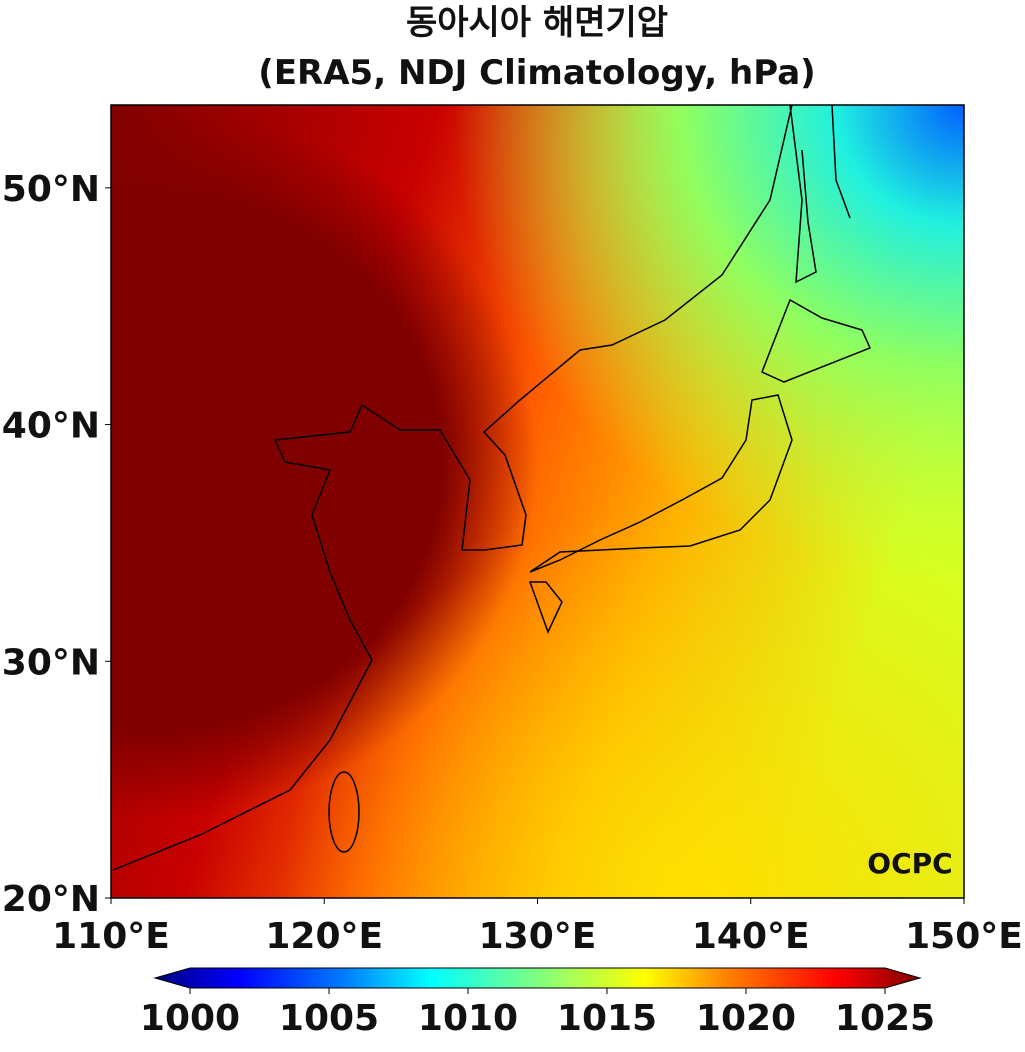 This screenshot has height=1052, width=1025. I want to click on colorbar-tick-label: 1020, so click(746, 1018).